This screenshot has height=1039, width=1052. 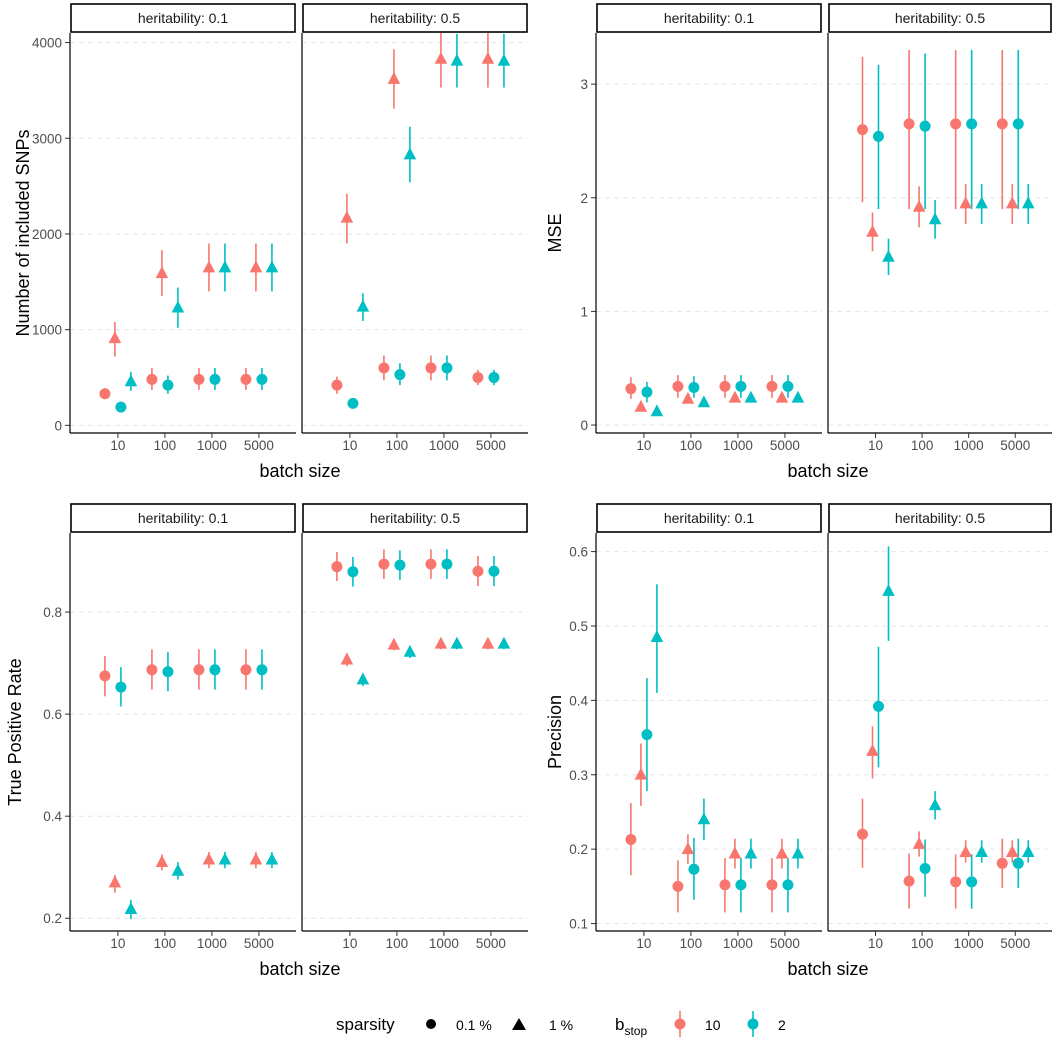 What do you see at coordinates (47, 234) in the screenshot?
I see `y-tick-label: 2000` at bounding box center [47, 234].